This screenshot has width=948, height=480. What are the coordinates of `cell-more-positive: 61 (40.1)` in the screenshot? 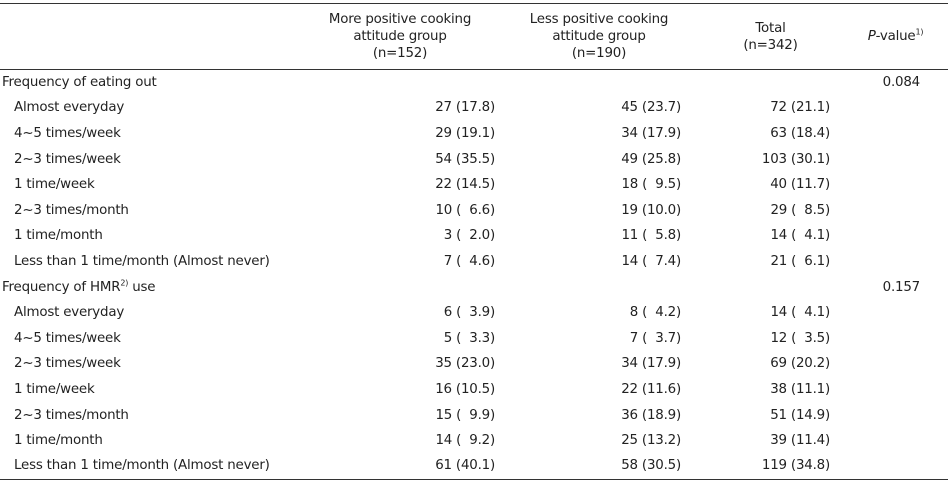 It's located at (400, 466).